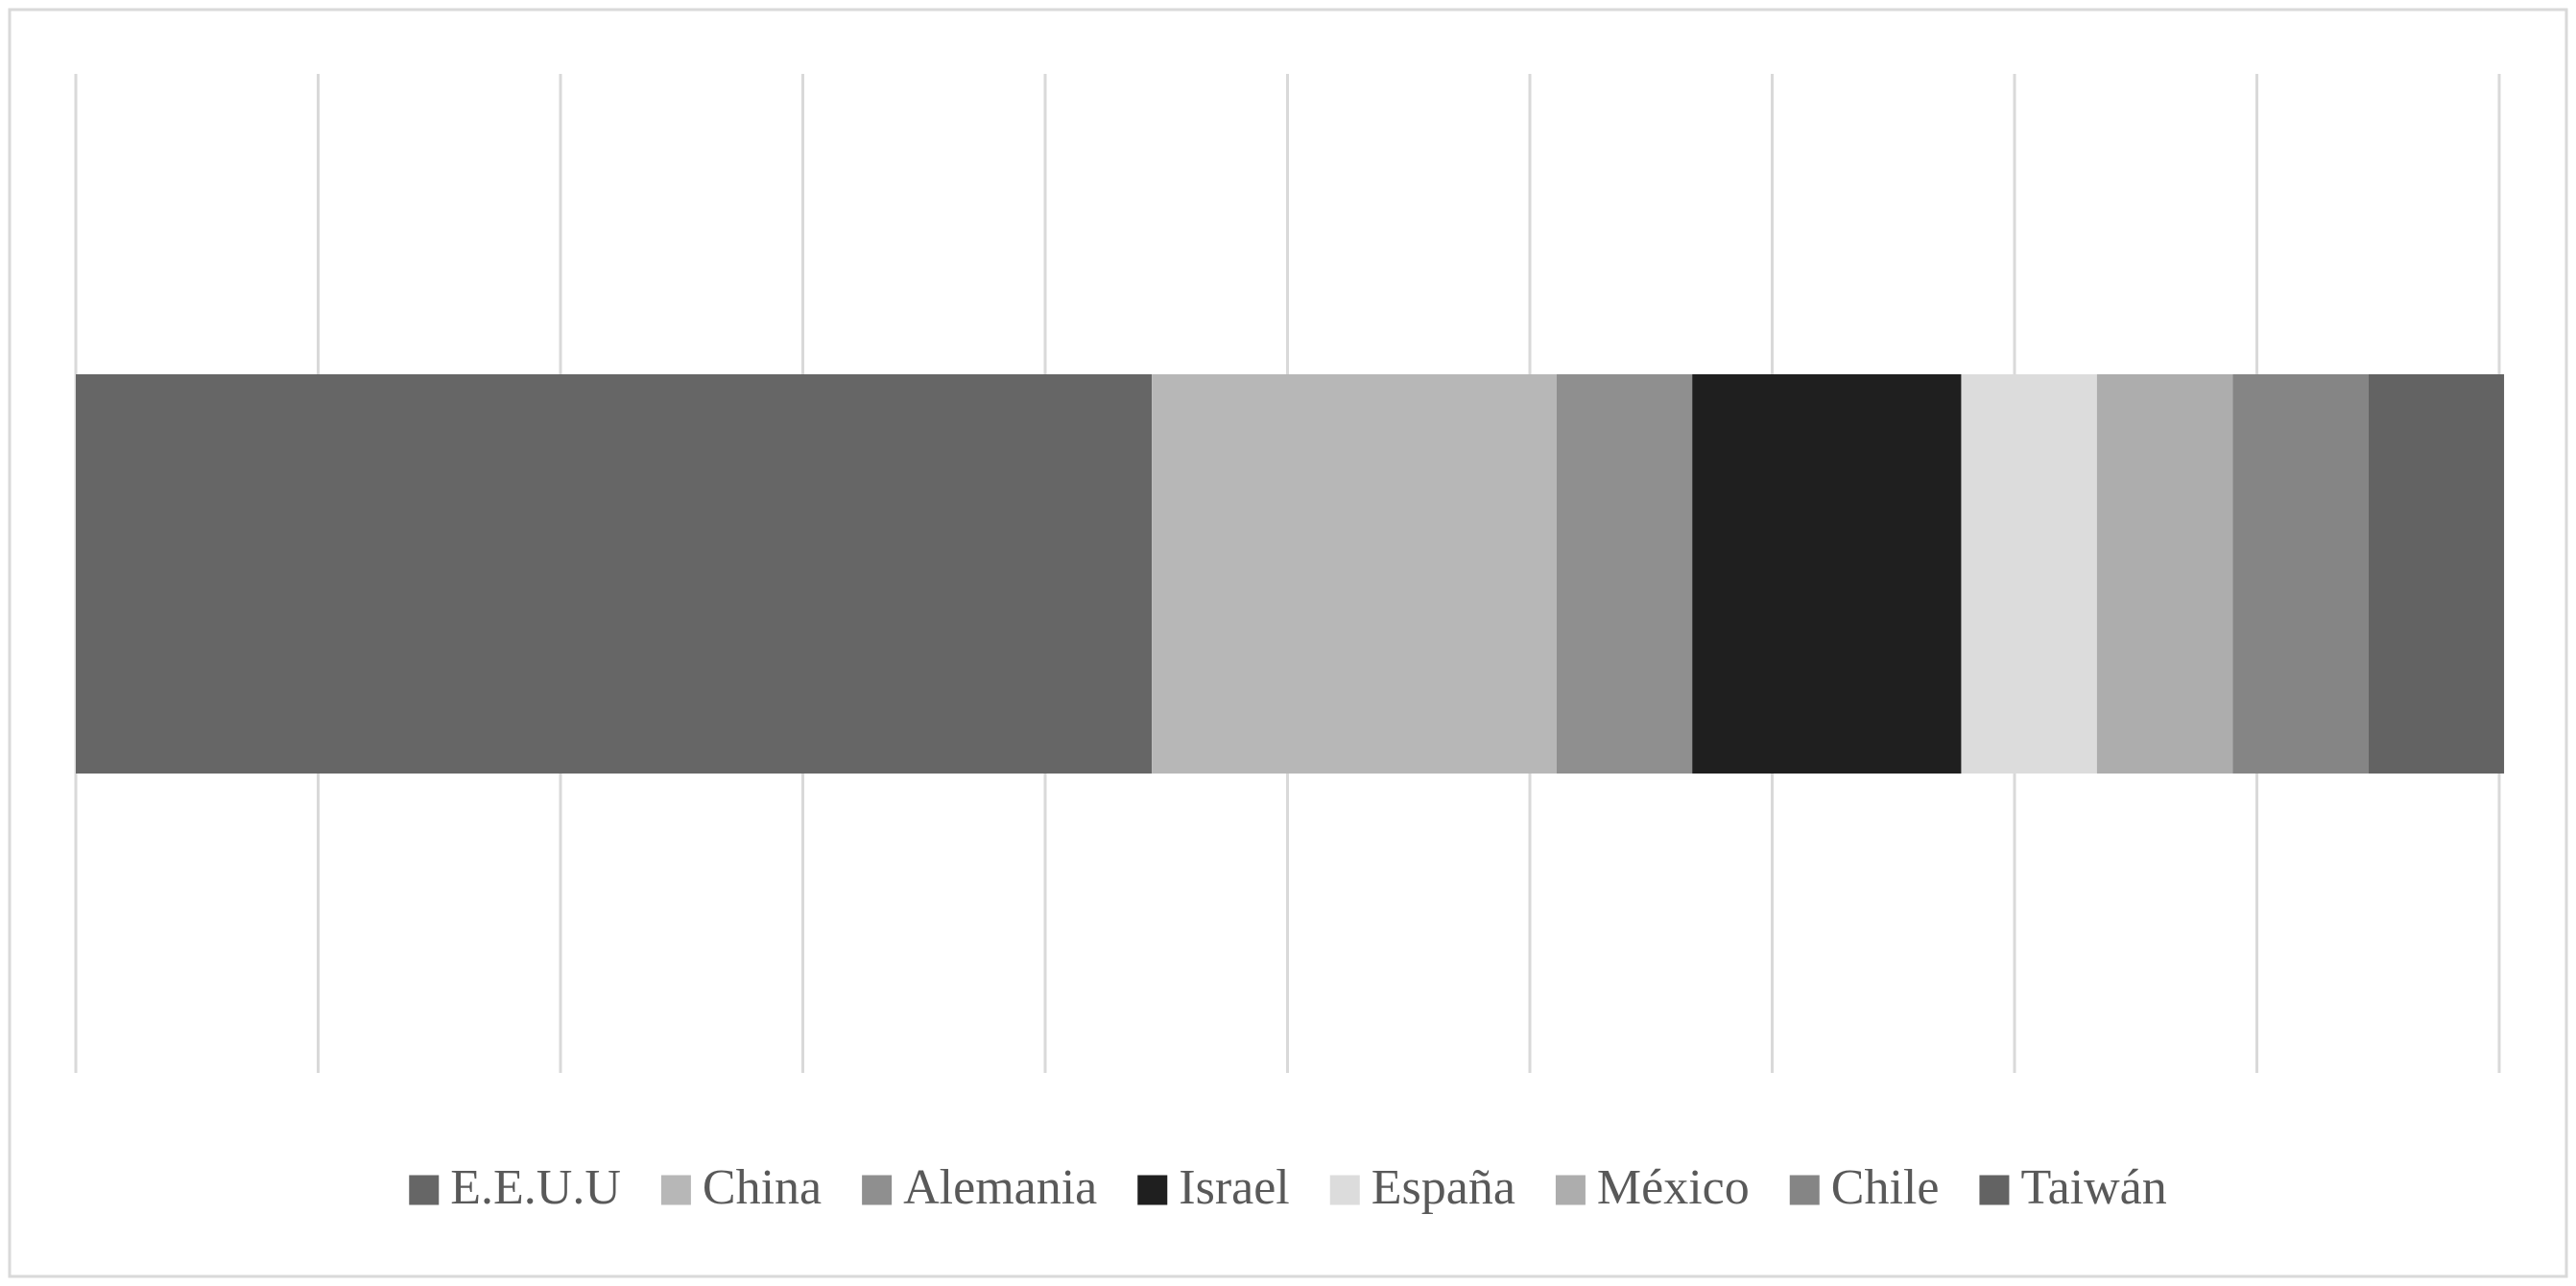  I want to click on legend-label: Chile, so click(1885, 1187).